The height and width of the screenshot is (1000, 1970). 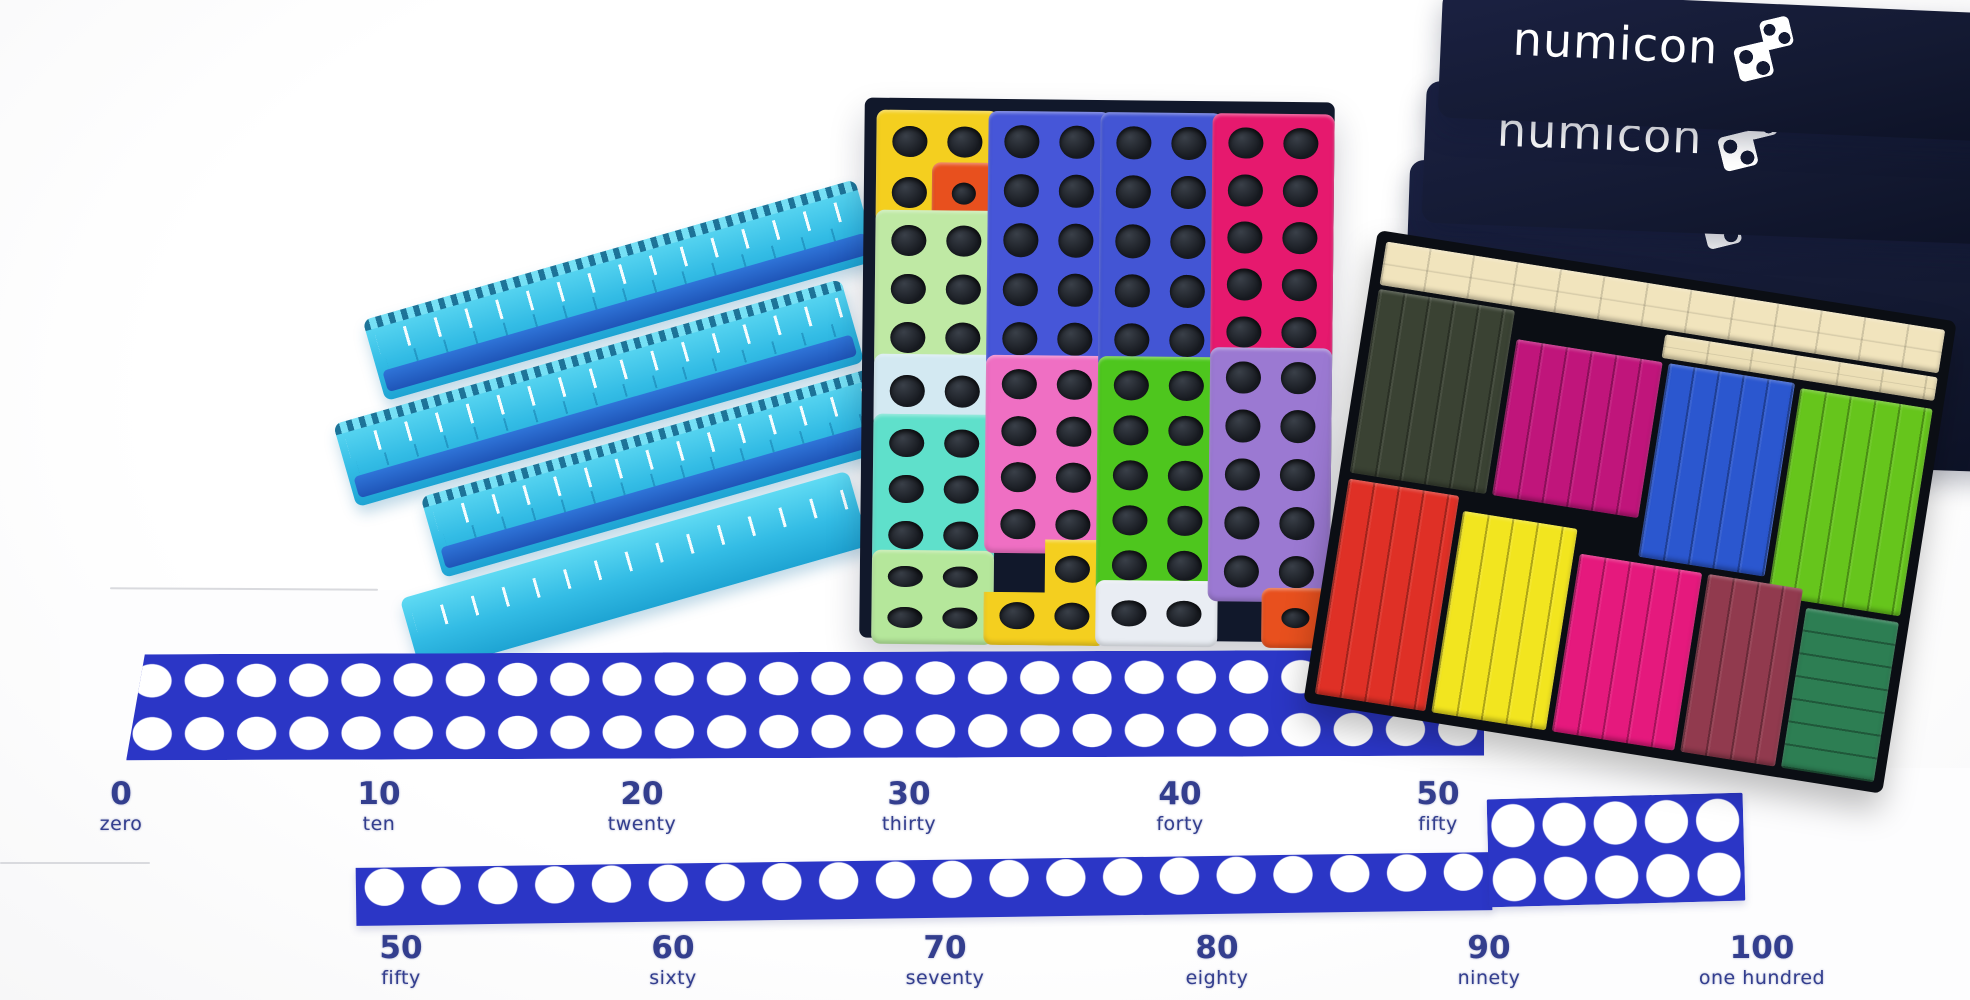 What do you see at coordinates (1615, 43) in the screenshot?
I see `brand-wordmark: numicon` at bounding box center [1615, 43].